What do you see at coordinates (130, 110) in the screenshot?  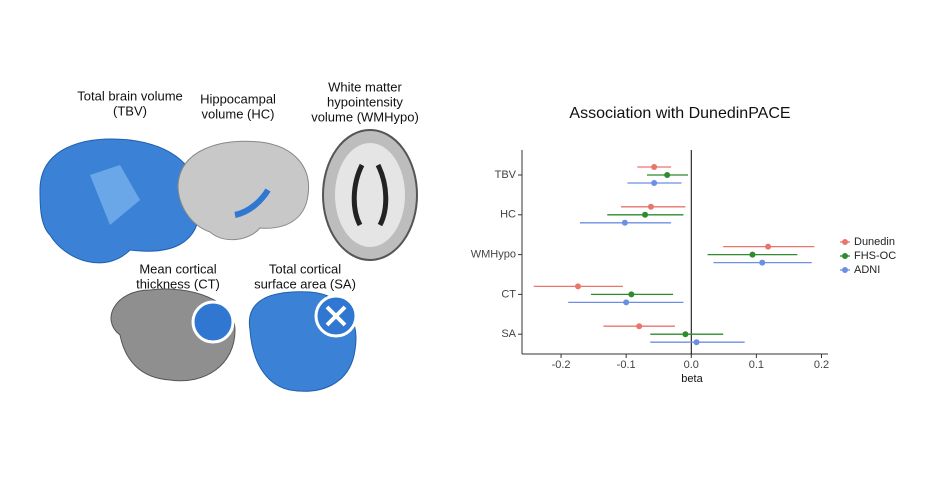 I see `brain-label: (TBV)` at bounding box center [130, 110].